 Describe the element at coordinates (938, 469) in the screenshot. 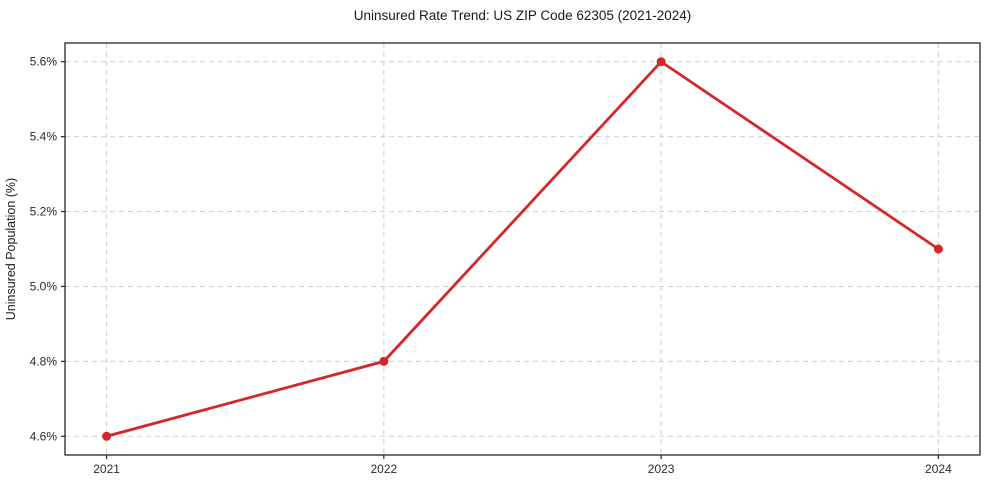

I see `x-tick-label: 2024` at that location.